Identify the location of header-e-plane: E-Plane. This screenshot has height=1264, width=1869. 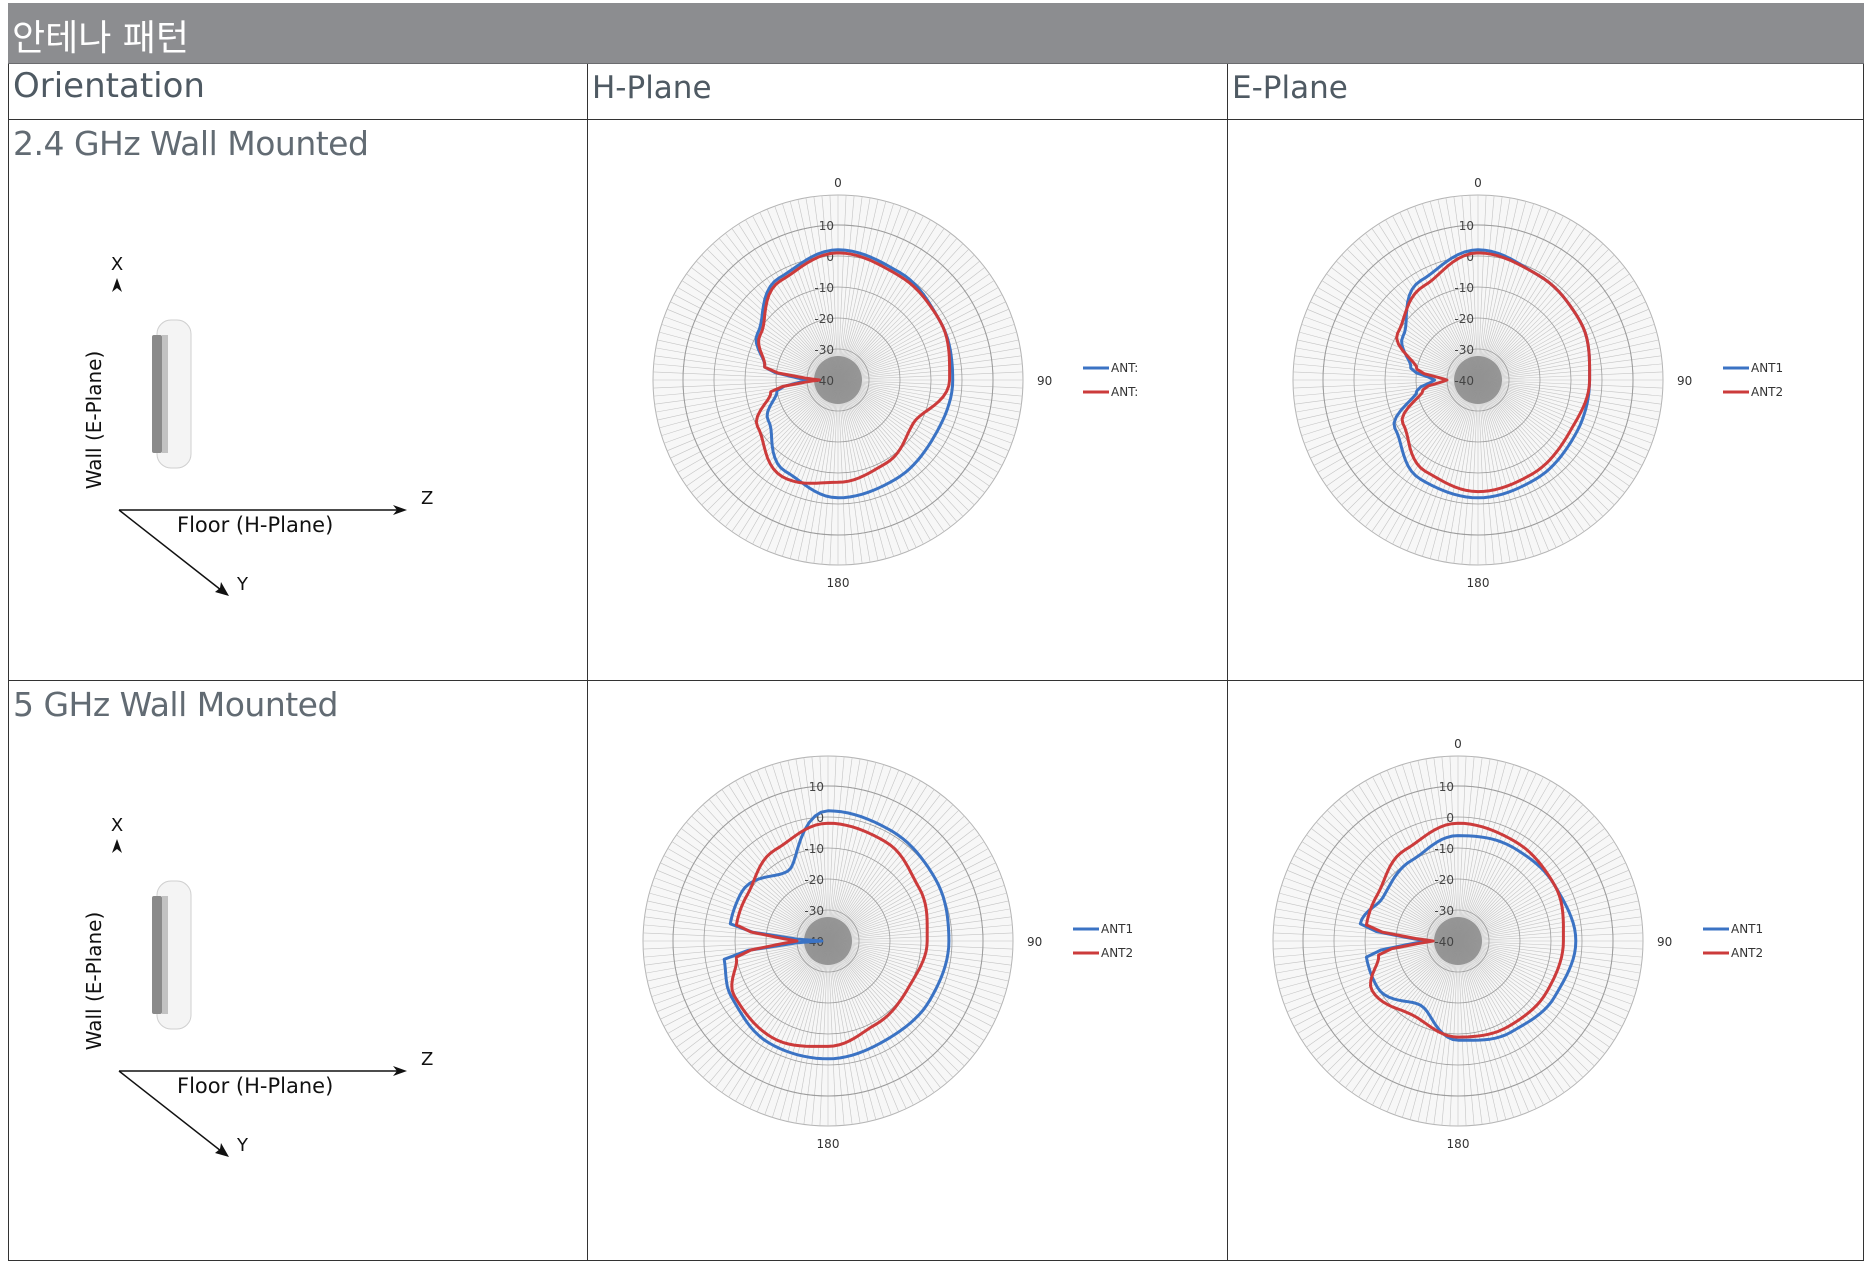
(1290, 88).